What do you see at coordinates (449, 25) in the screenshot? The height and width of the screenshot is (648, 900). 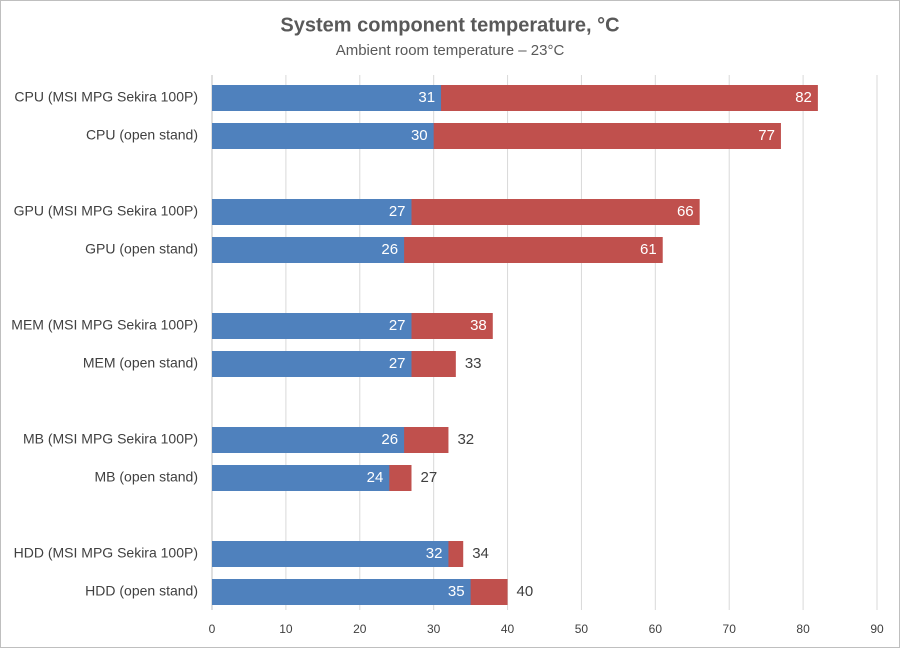 I see `chart-title: System component temperature, °C` at bounding box center [449, 25].